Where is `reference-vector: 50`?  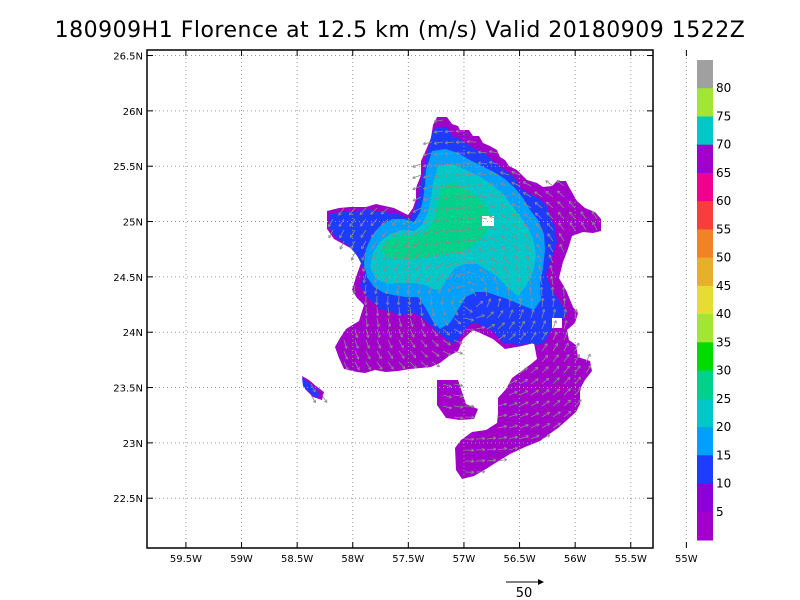
reference-vector: 50 is located at coordinates (525, 589).